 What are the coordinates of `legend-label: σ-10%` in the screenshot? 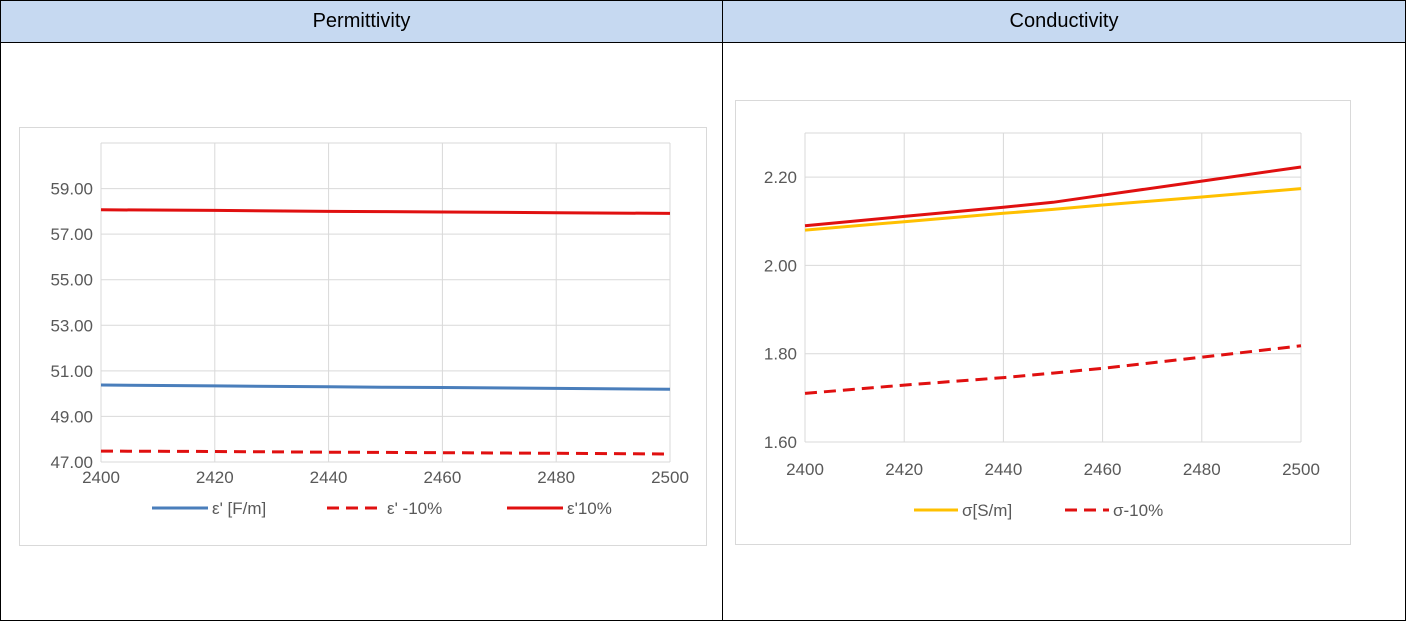 It's located at (1138, 510).